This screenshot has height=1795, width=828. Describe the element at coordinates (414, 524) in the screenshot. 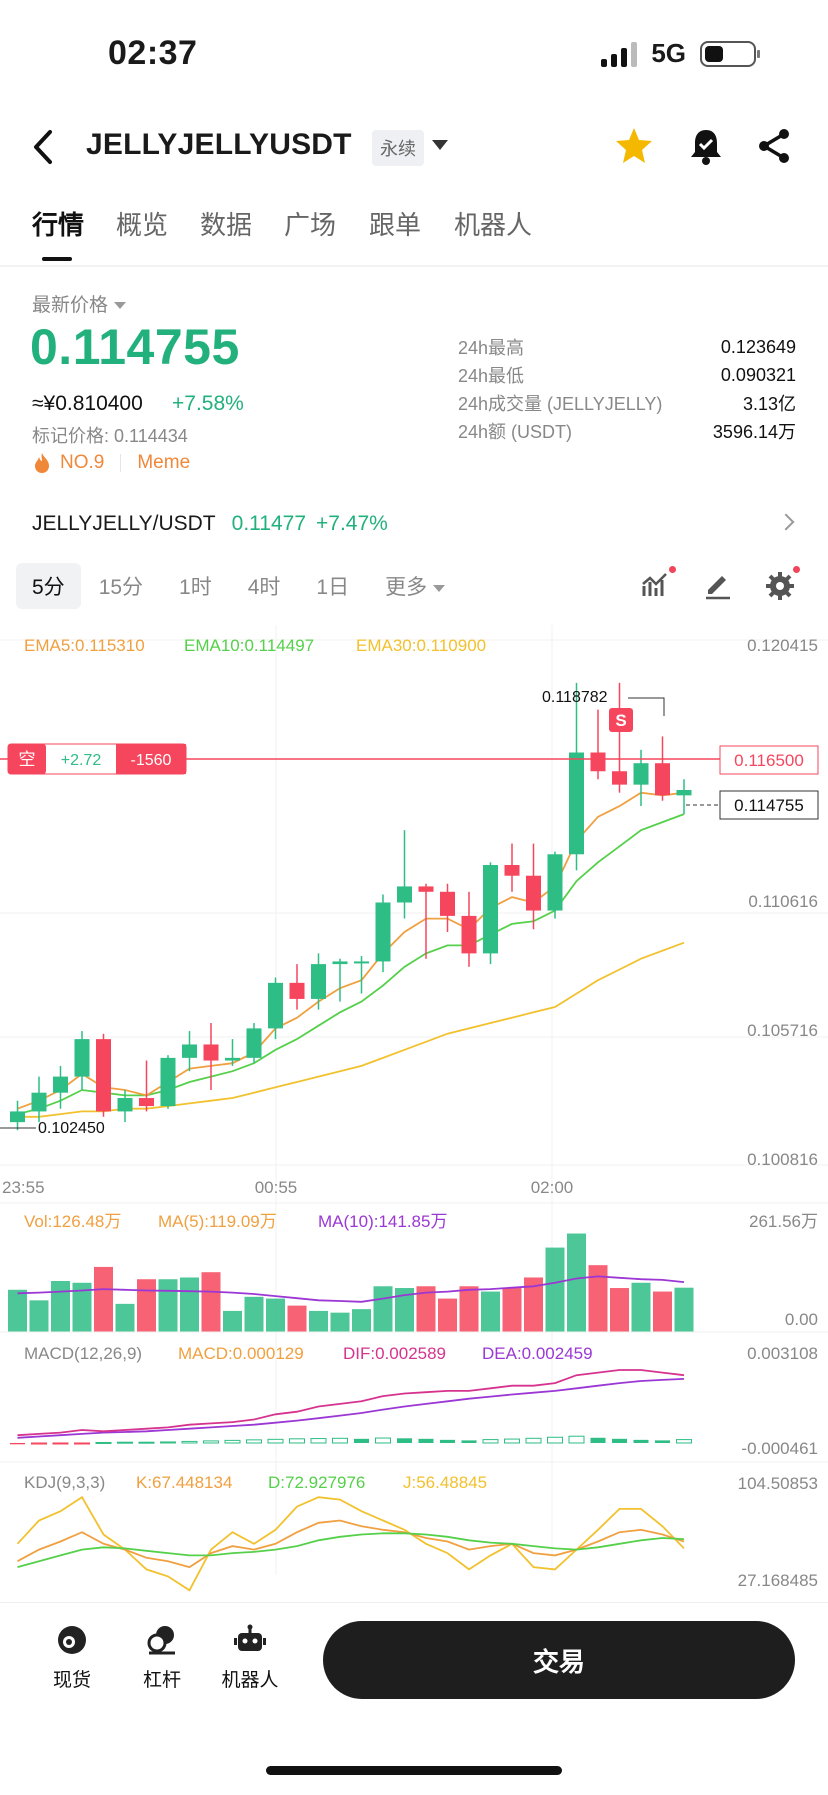

I see `spot-pair-row: JELLYJELLY/USDT 0.11477 +7.47%` at that location.